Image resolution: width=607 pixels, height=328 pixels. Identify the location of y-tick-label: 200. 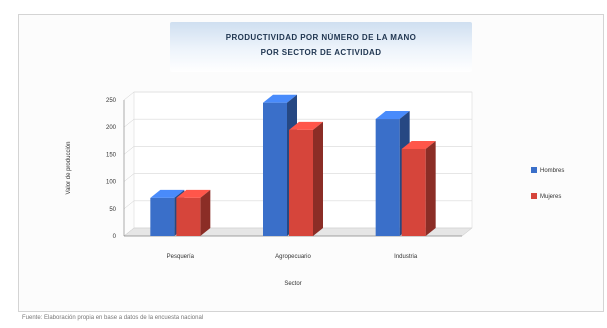
(111, 128).